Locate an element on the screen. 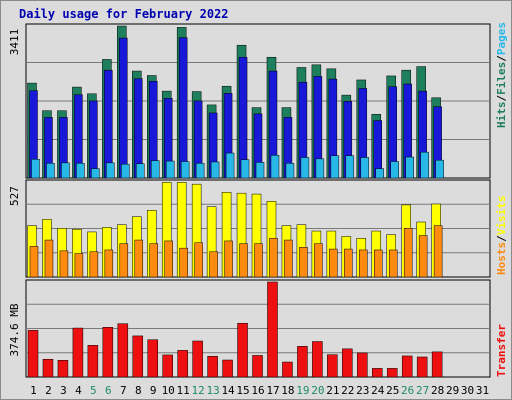 Image resolution: width=512 pixels, height=400 pixels. x-tick-label: 22 is located at coordinates (347, 390).